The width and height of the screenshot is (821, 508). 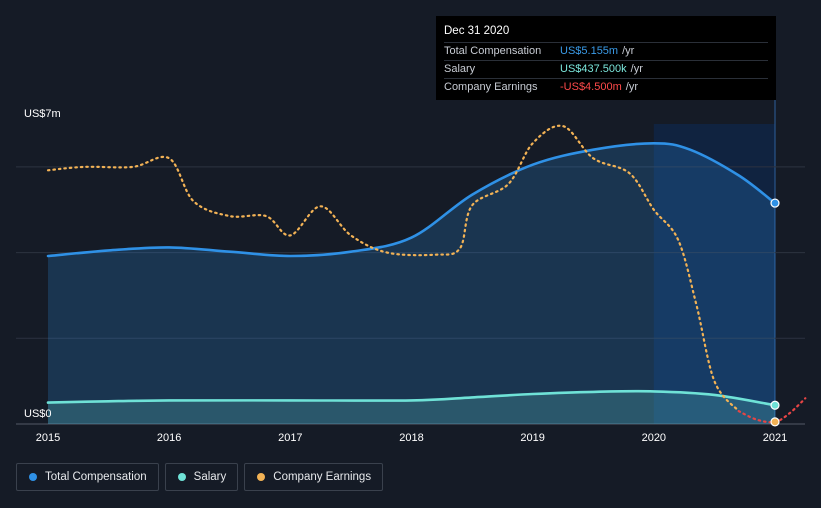 I want to click on legend-label: Total Compensation, so click(x=96, y=477).